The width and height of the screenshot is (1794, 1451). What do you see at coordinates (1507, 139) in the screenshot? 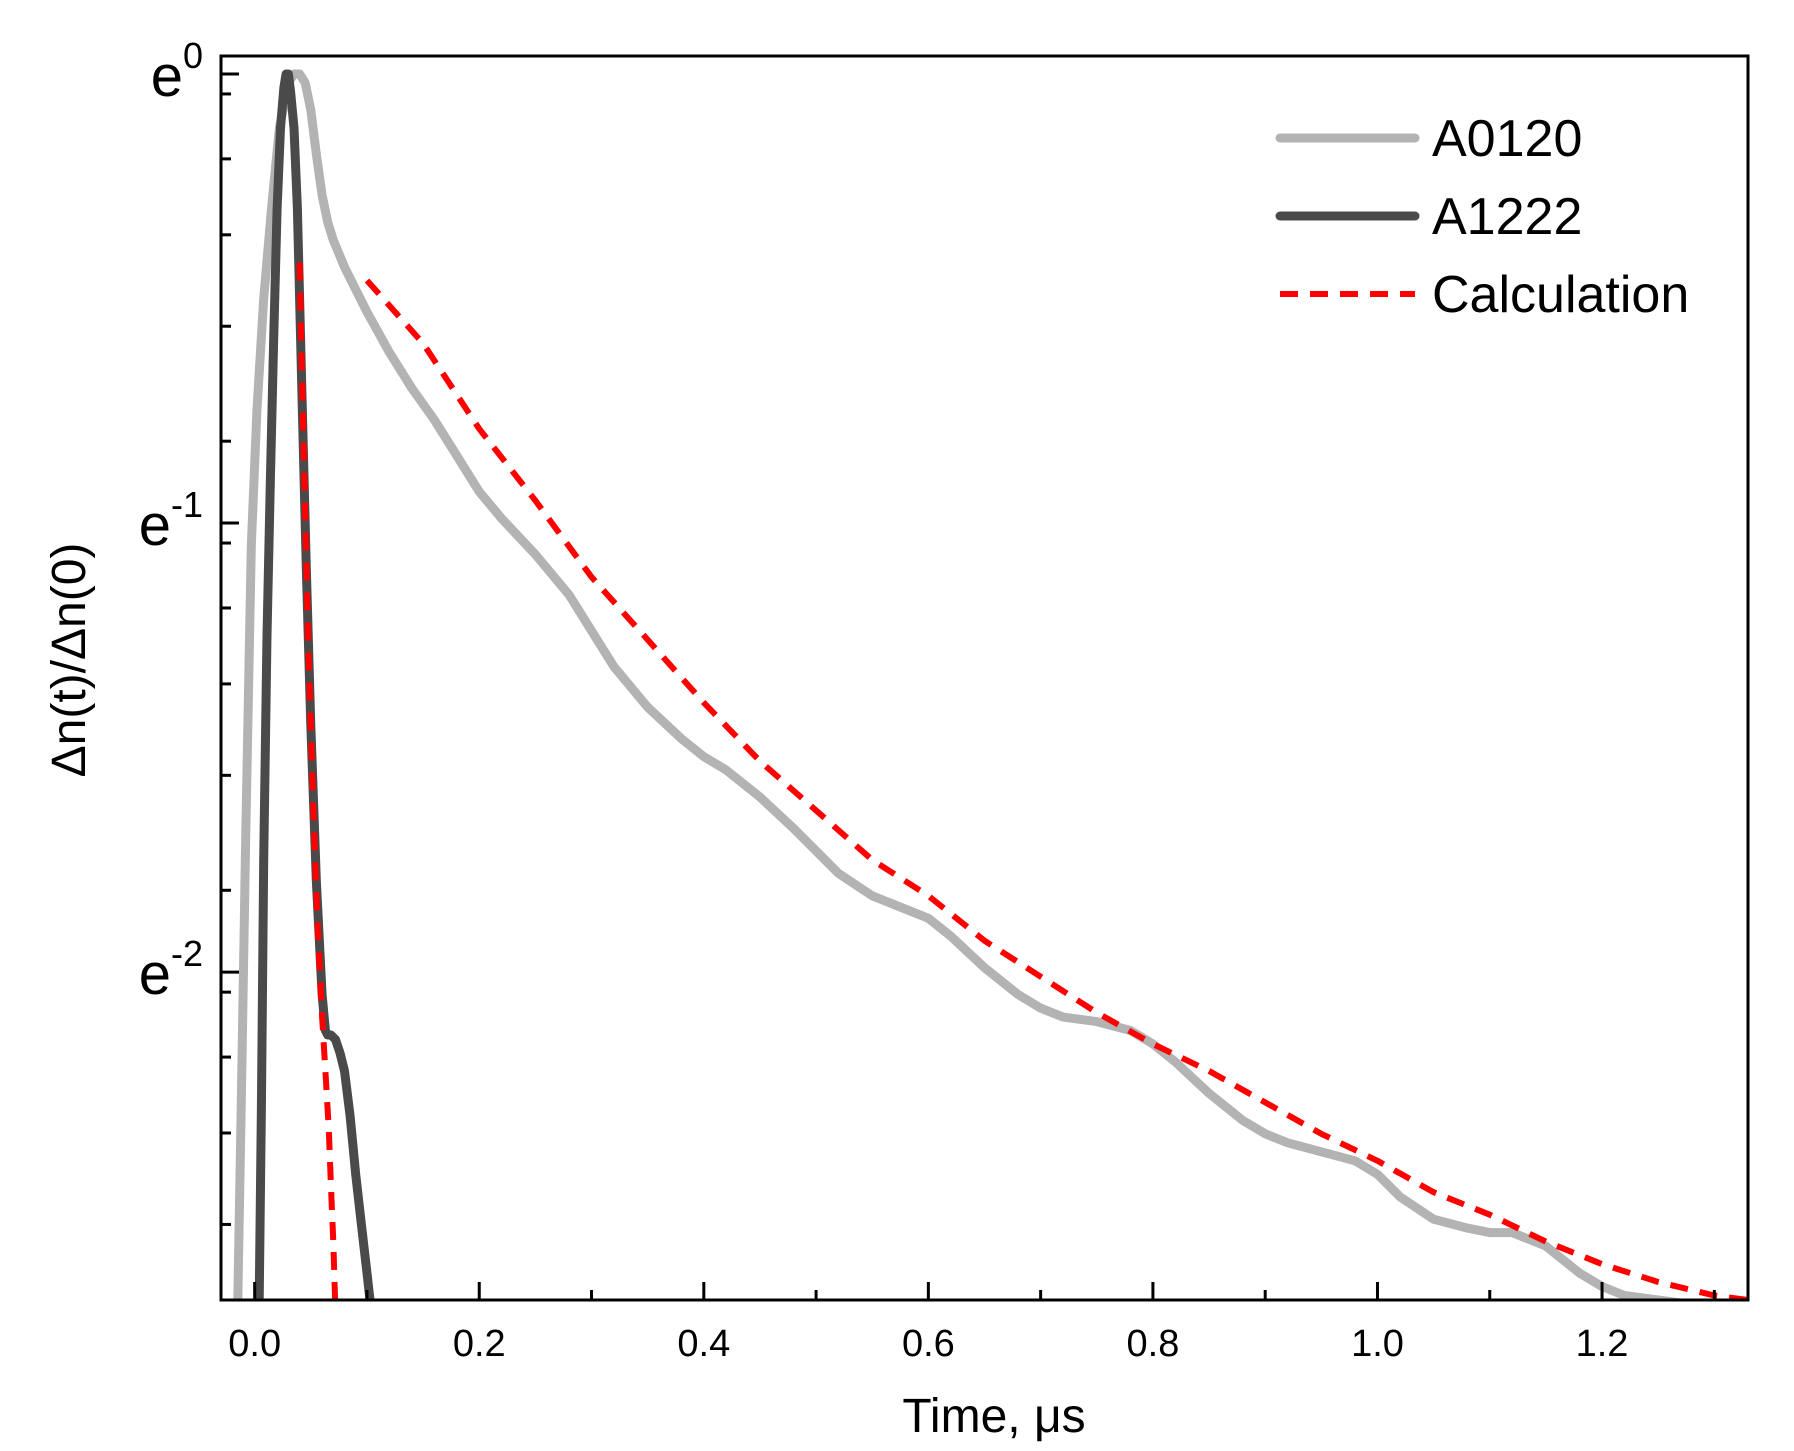
I see `legend-label: A0120` at bounding box center [1507, 139].